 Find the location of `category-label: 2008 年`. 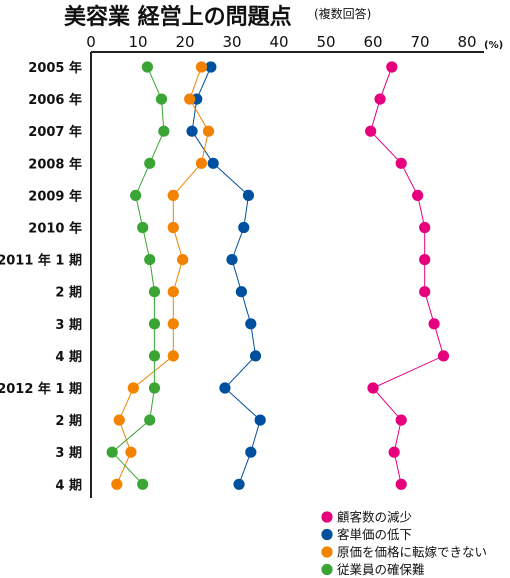

category-label: 2008 年 is located at coordinates (55, 164).